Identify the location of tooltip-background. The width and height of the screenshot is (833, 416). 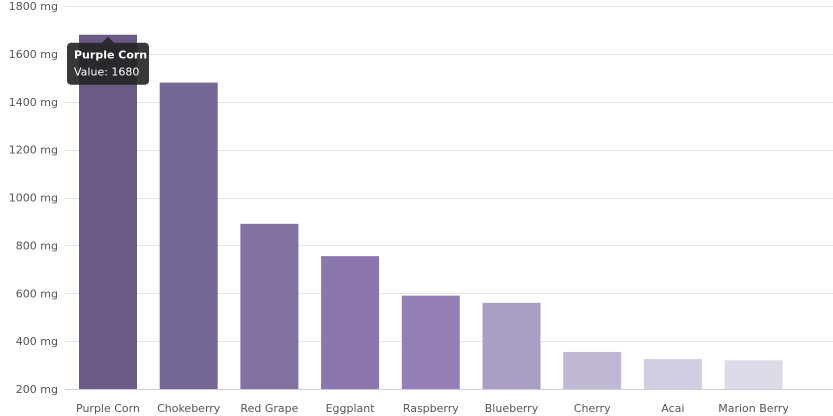
(108, 63).